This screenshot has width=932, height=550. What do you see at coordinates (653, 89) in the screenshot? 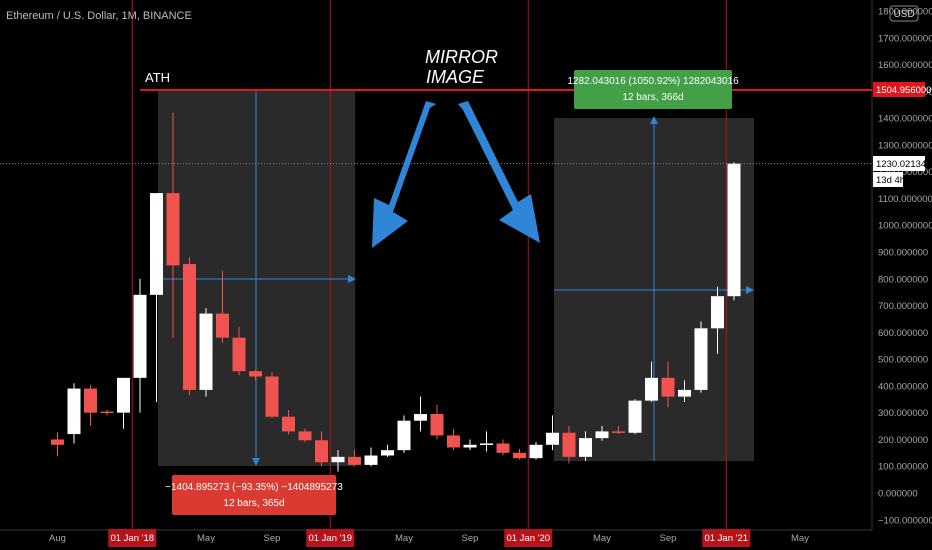
I see `range-label-2020-box` at bounding box center [653, 89].